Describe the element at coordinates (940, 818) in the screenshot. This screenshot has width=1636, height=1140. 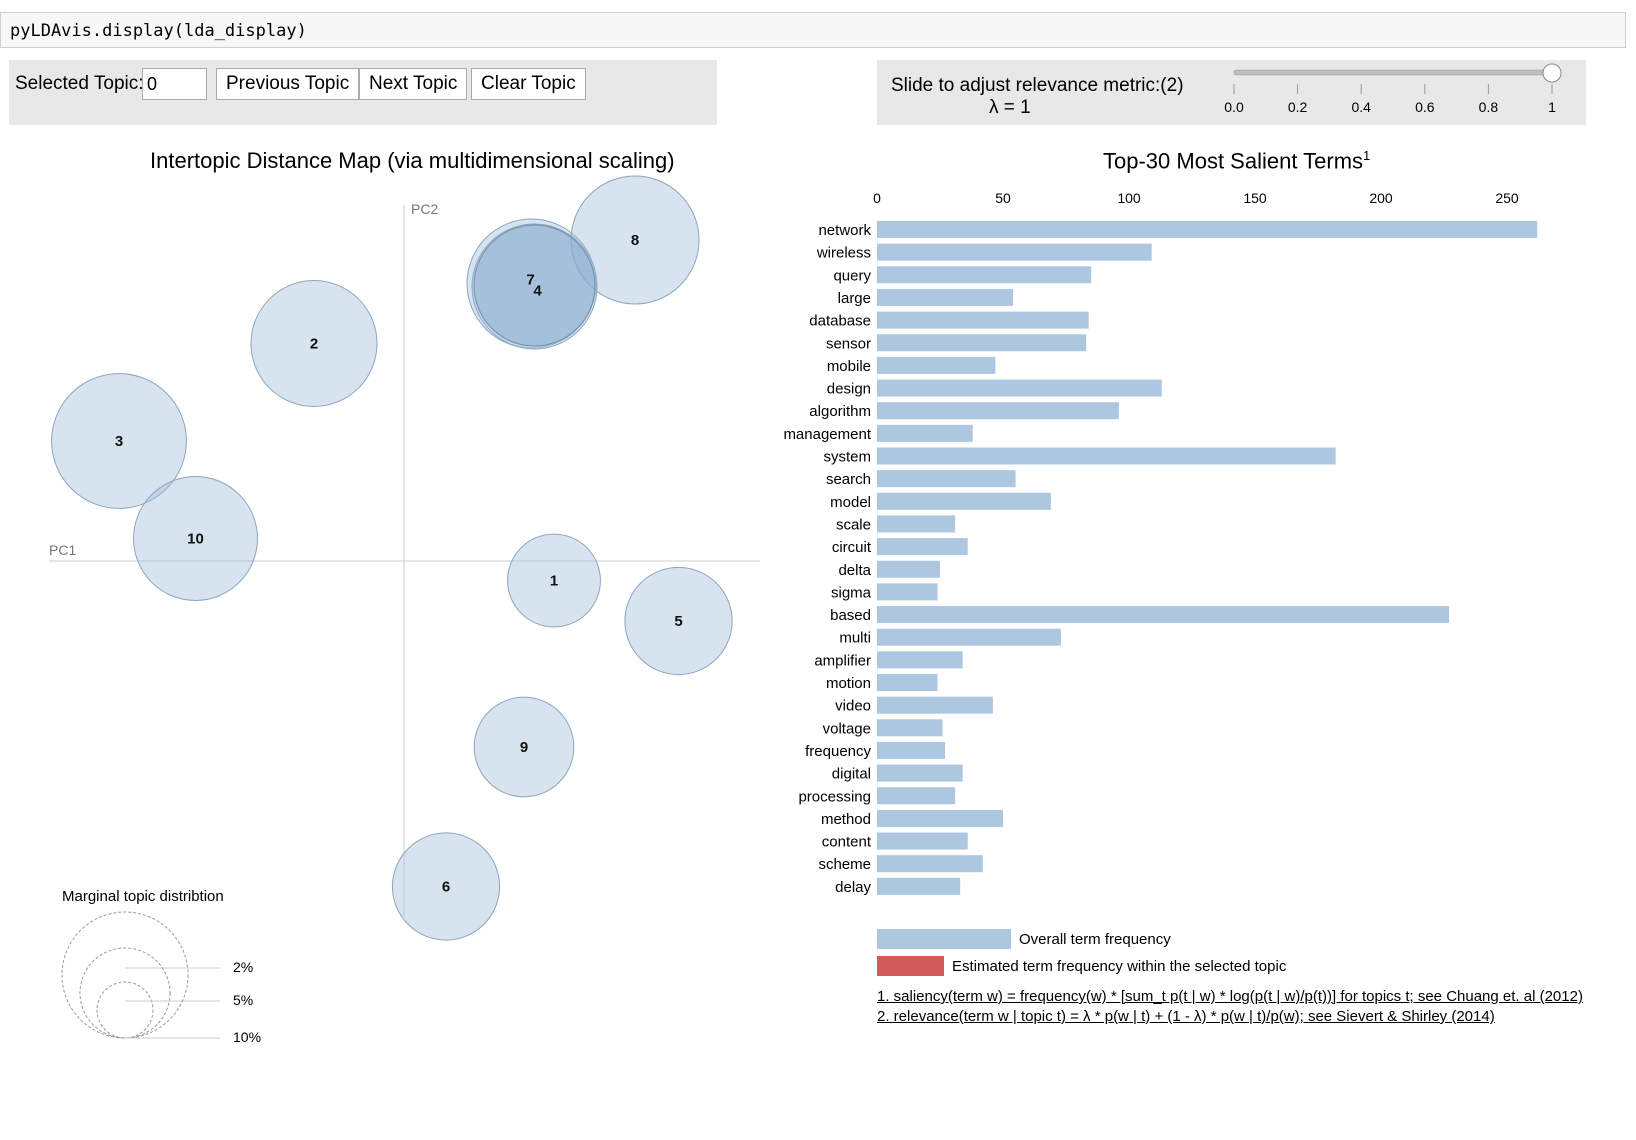
I see `term-bar-method` at that location.